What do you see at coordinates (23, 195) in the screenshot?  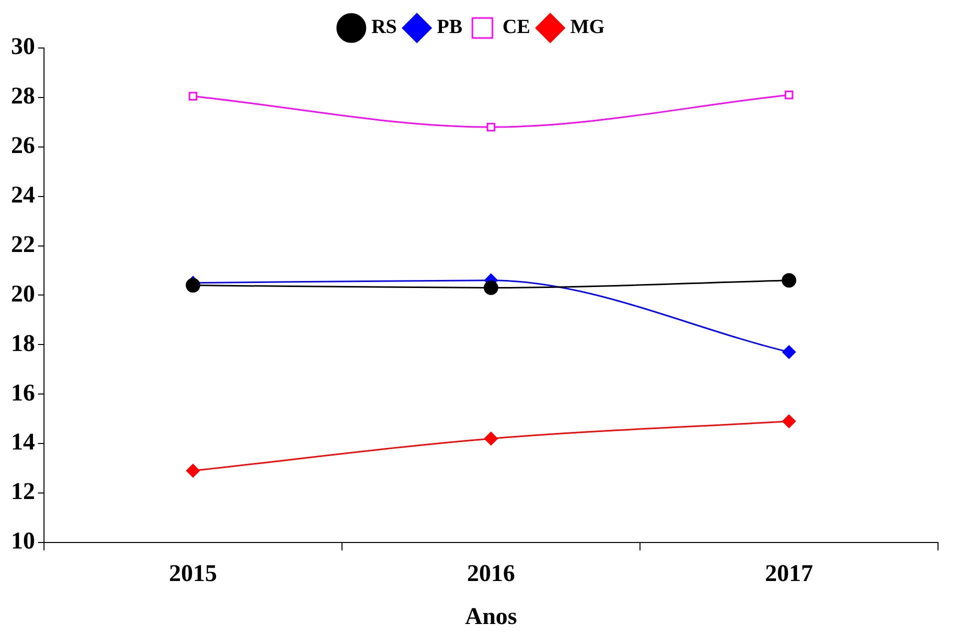 I see `y-tick-label: 24` at bounding box center [23, 195].